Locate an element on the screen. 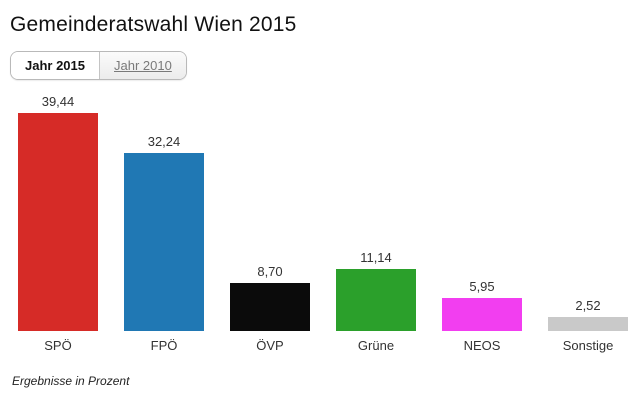 The width and height of the screenshot is (640, 410). bar-neos is located at coordinates (482, 314).